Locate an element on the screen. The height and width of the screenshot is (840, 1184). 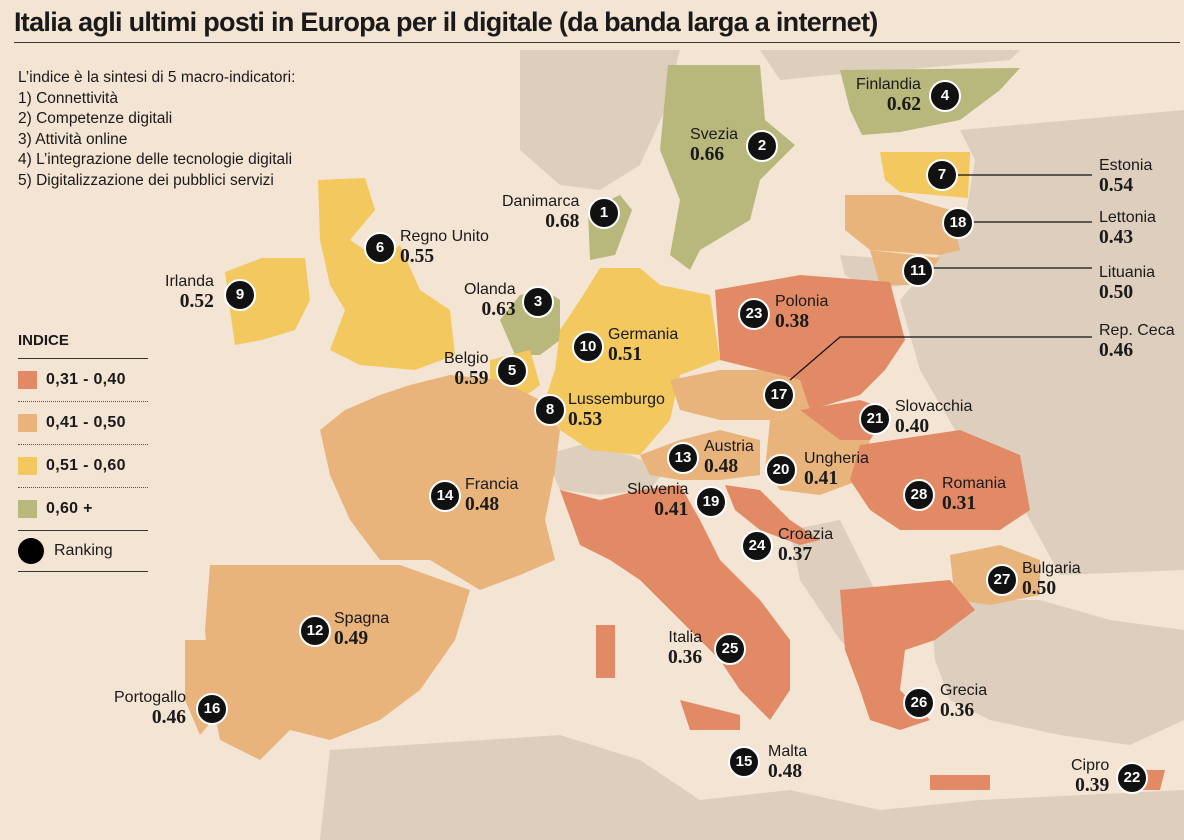
legend-label: 0,41 - 0,50 is located at coordinates (86, 422).